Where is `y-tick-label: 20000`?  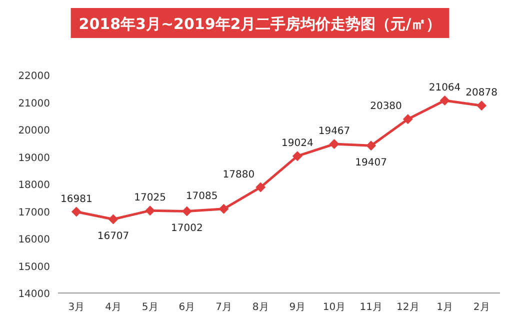
y-tick-label: 20000 is located at coordinates (34, 131).